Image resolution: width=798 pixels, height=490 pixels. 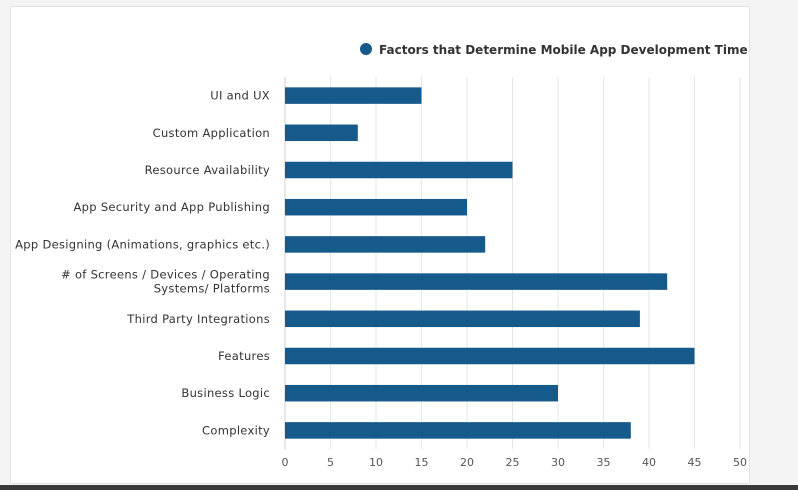 I want to click on x-tick-label: 40, so click(x=649, y=462).